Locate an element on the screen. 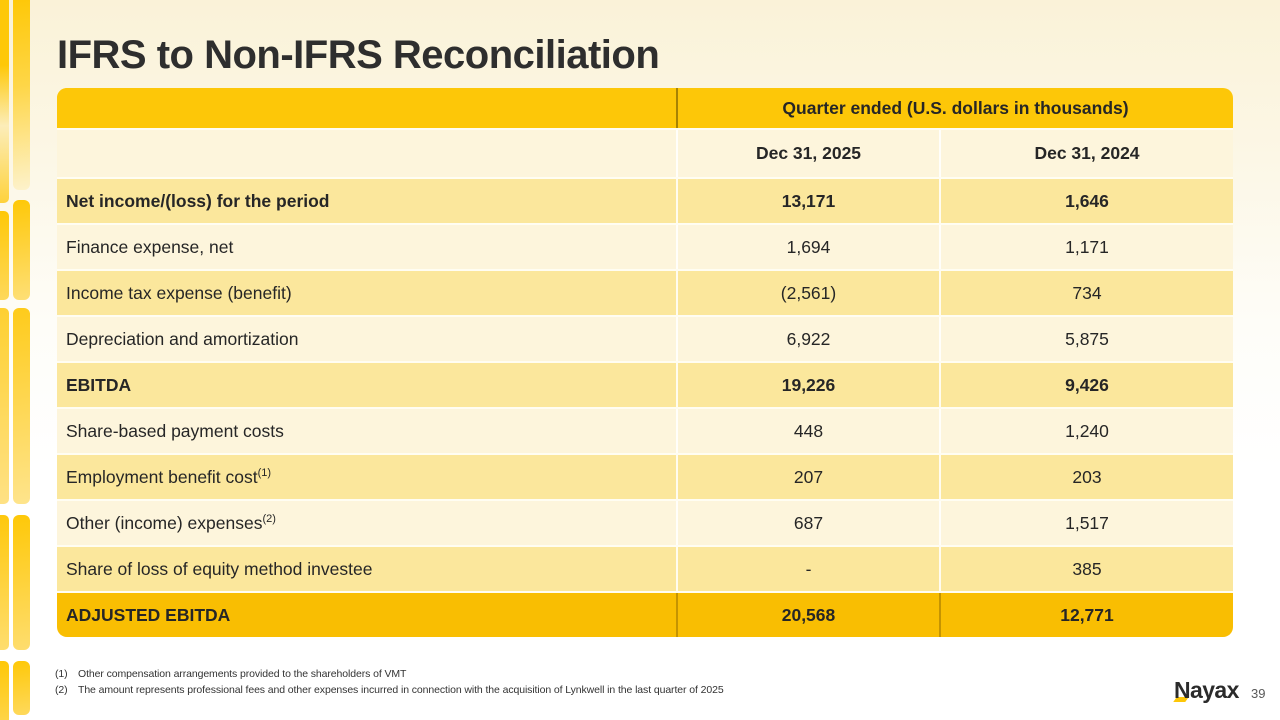 The height and width of the screenshot is (720, 1280). column-header-2025: Dec 31, 2025 is located at coordinates (807, 153).